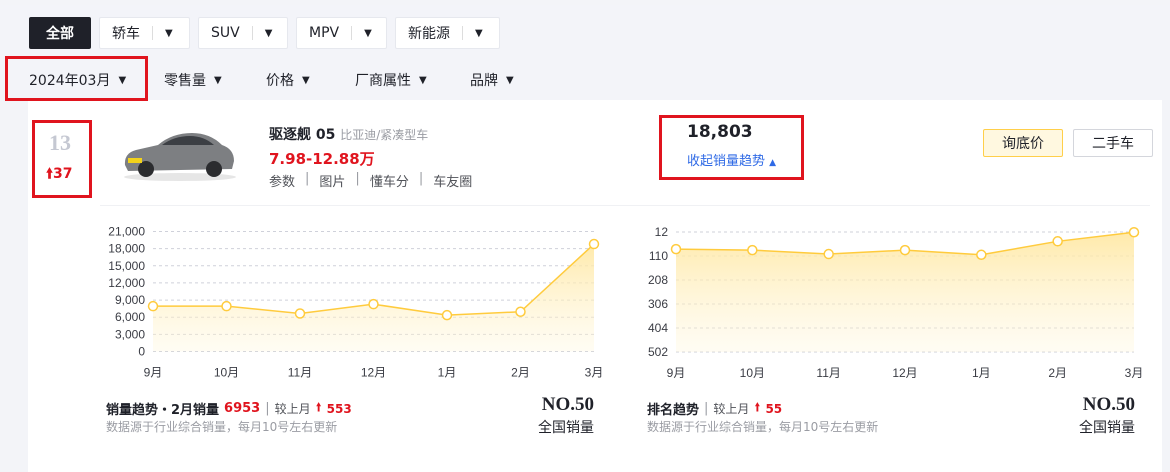  Describe the element at coordinates (658, 352) in the screenshot. I see `y-tick-label: 502` at that location.